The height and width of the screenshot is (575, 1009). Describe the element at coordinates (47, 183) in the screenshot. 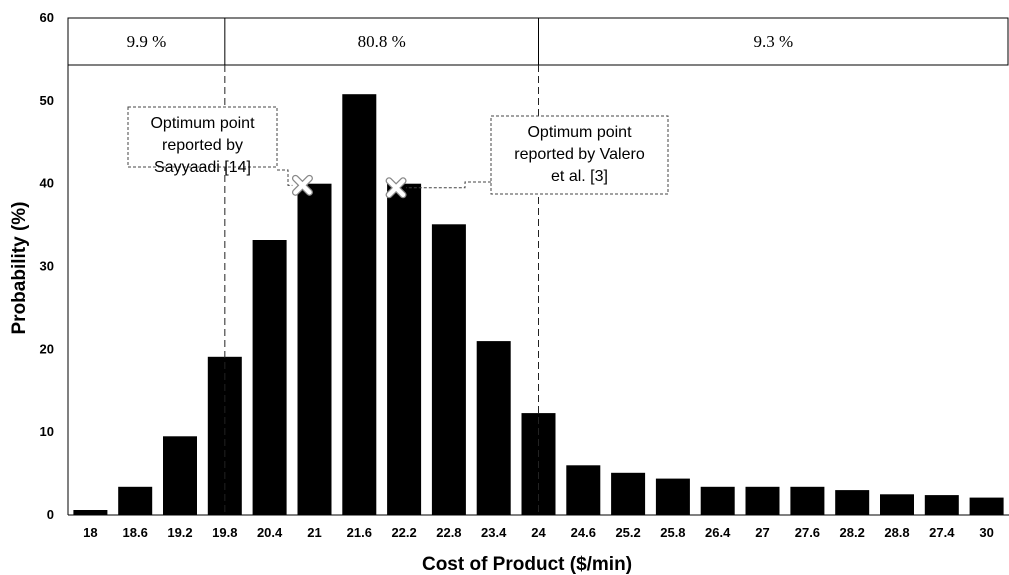

I see `y-tick-40: 40` at that location.